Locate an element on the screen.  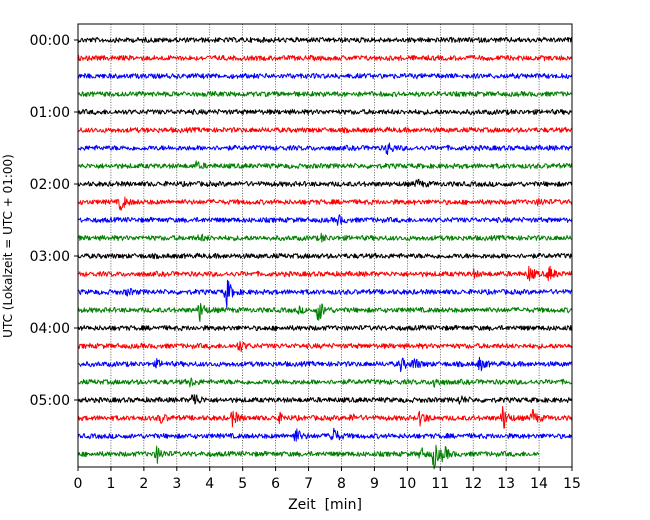
x-tick-label-15: 15 is located at coordinates (572, 484).